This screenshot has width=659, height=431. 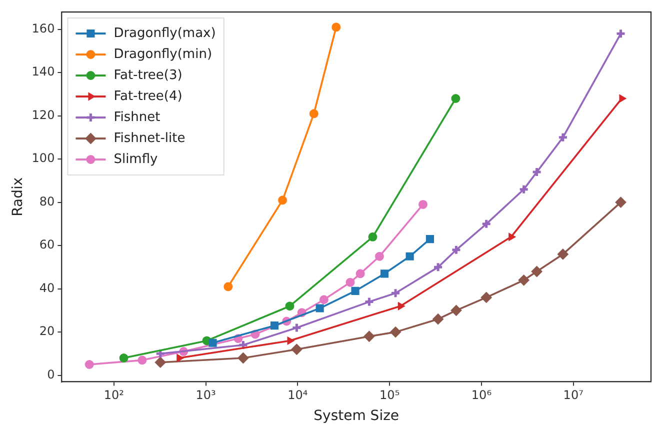 What do you see at coordinates (165, 33) in the screenshot?
I see `legend-label: Dragonfly(max)` at bounding box center [165, 33].